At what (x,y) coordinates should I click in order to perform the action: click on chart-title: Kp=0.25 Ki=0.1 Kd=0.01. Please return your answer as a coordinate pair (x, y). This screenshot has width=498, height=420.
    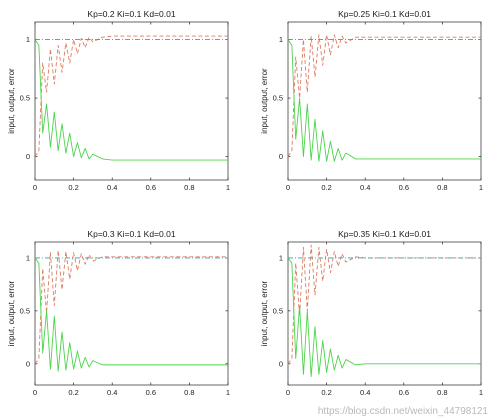
    Looking at the image, I should click on (384, 14).